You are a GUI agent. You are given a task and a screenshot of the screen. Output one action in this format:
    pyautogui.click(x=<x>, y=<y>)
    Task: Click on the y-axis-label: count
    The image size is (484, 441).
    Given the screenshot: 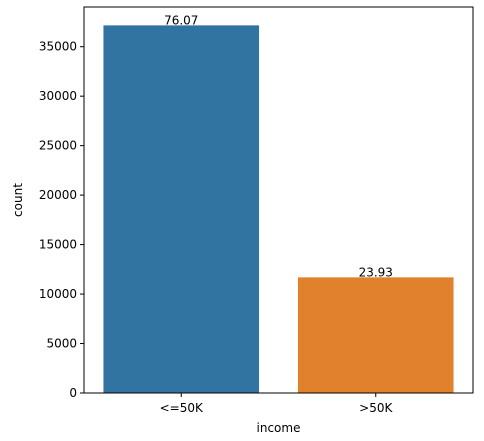 What is the action you would take?
    pyautogui.click(x=18, y=200)
    